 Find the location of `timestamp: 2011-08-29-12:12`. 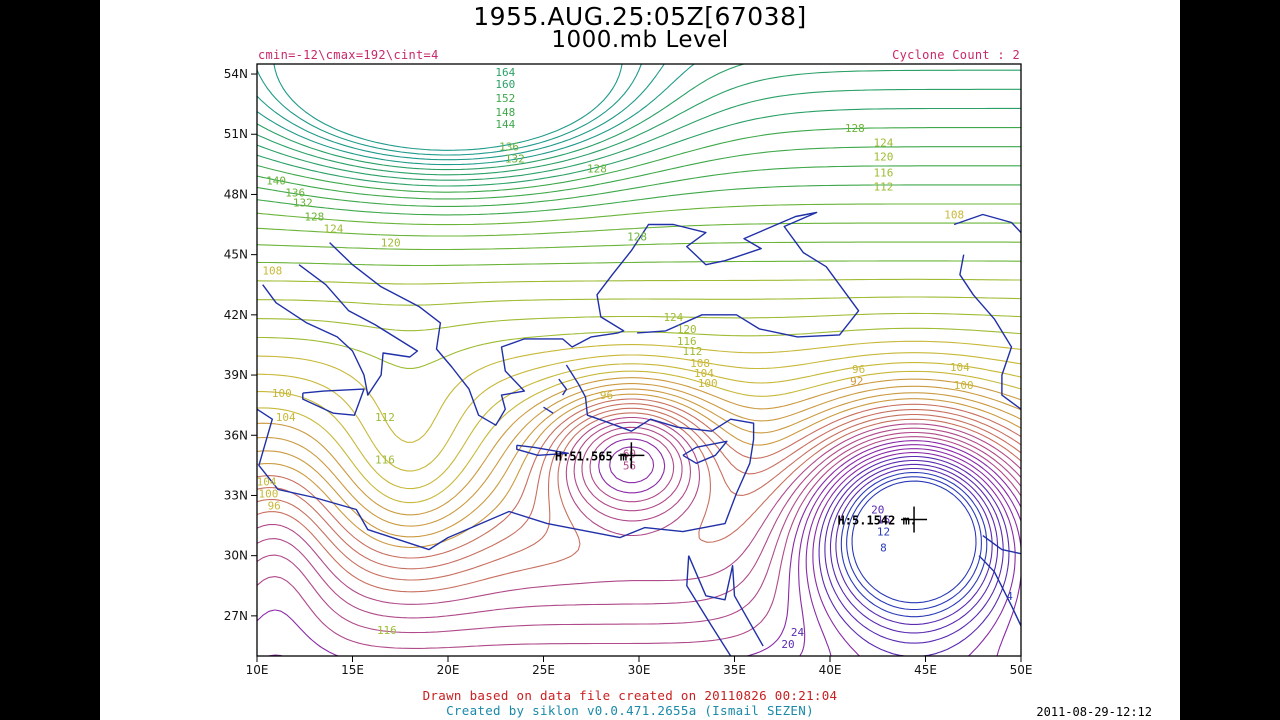

timestamp: 2011-08-29-12:12 is located at coordinates (1094, 712).